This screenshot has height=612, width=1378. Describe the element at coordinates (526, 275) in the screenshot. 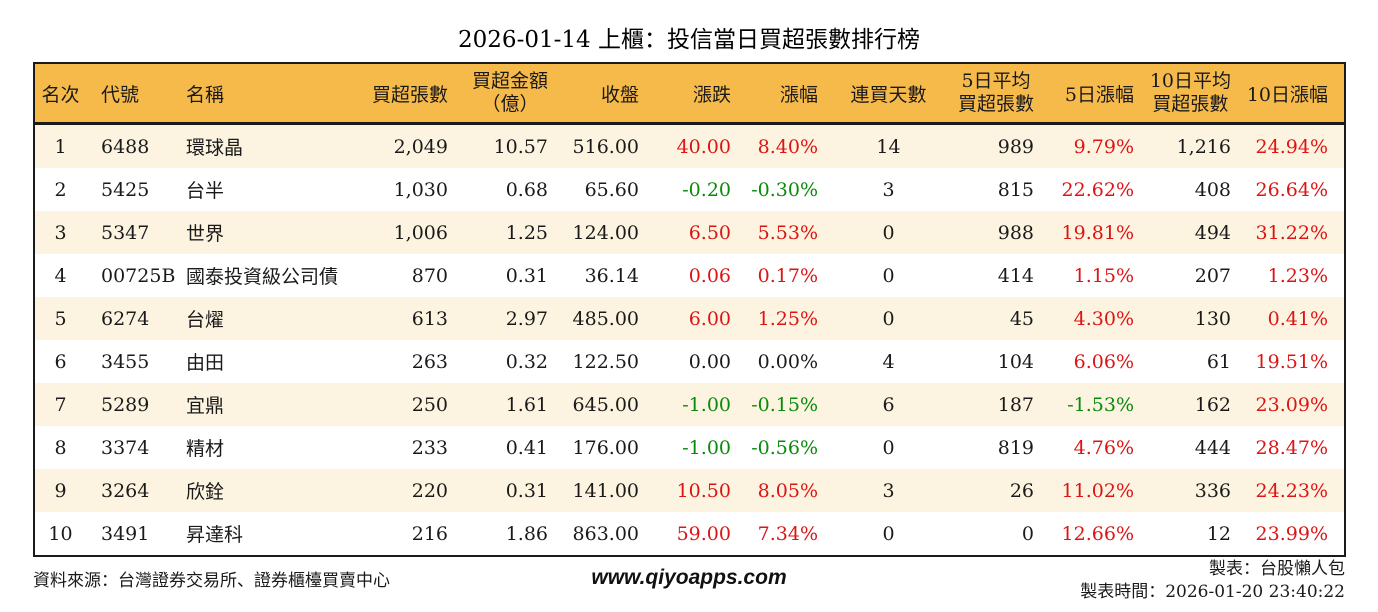

I see `cell-net_buy_amount: 0.31` at that location.